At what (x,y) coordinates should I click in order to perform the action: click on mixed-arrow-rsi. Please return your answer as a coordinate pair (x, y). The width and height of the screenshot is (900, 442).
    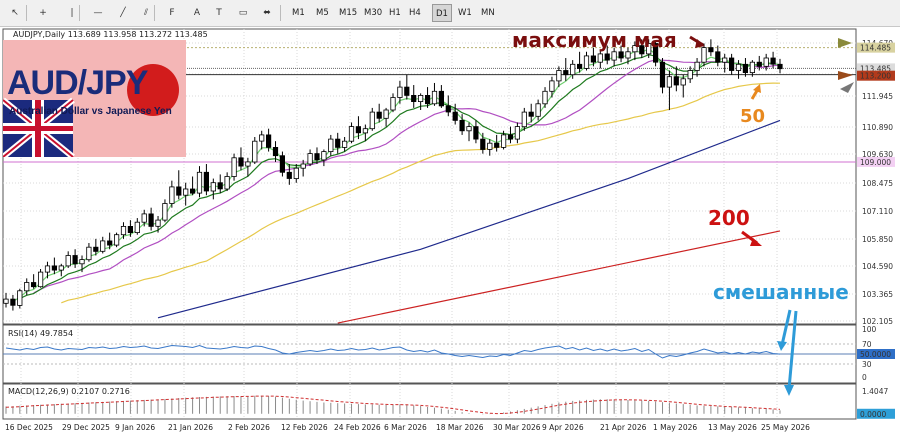
    Looking at the image, I should click on (786, 327).